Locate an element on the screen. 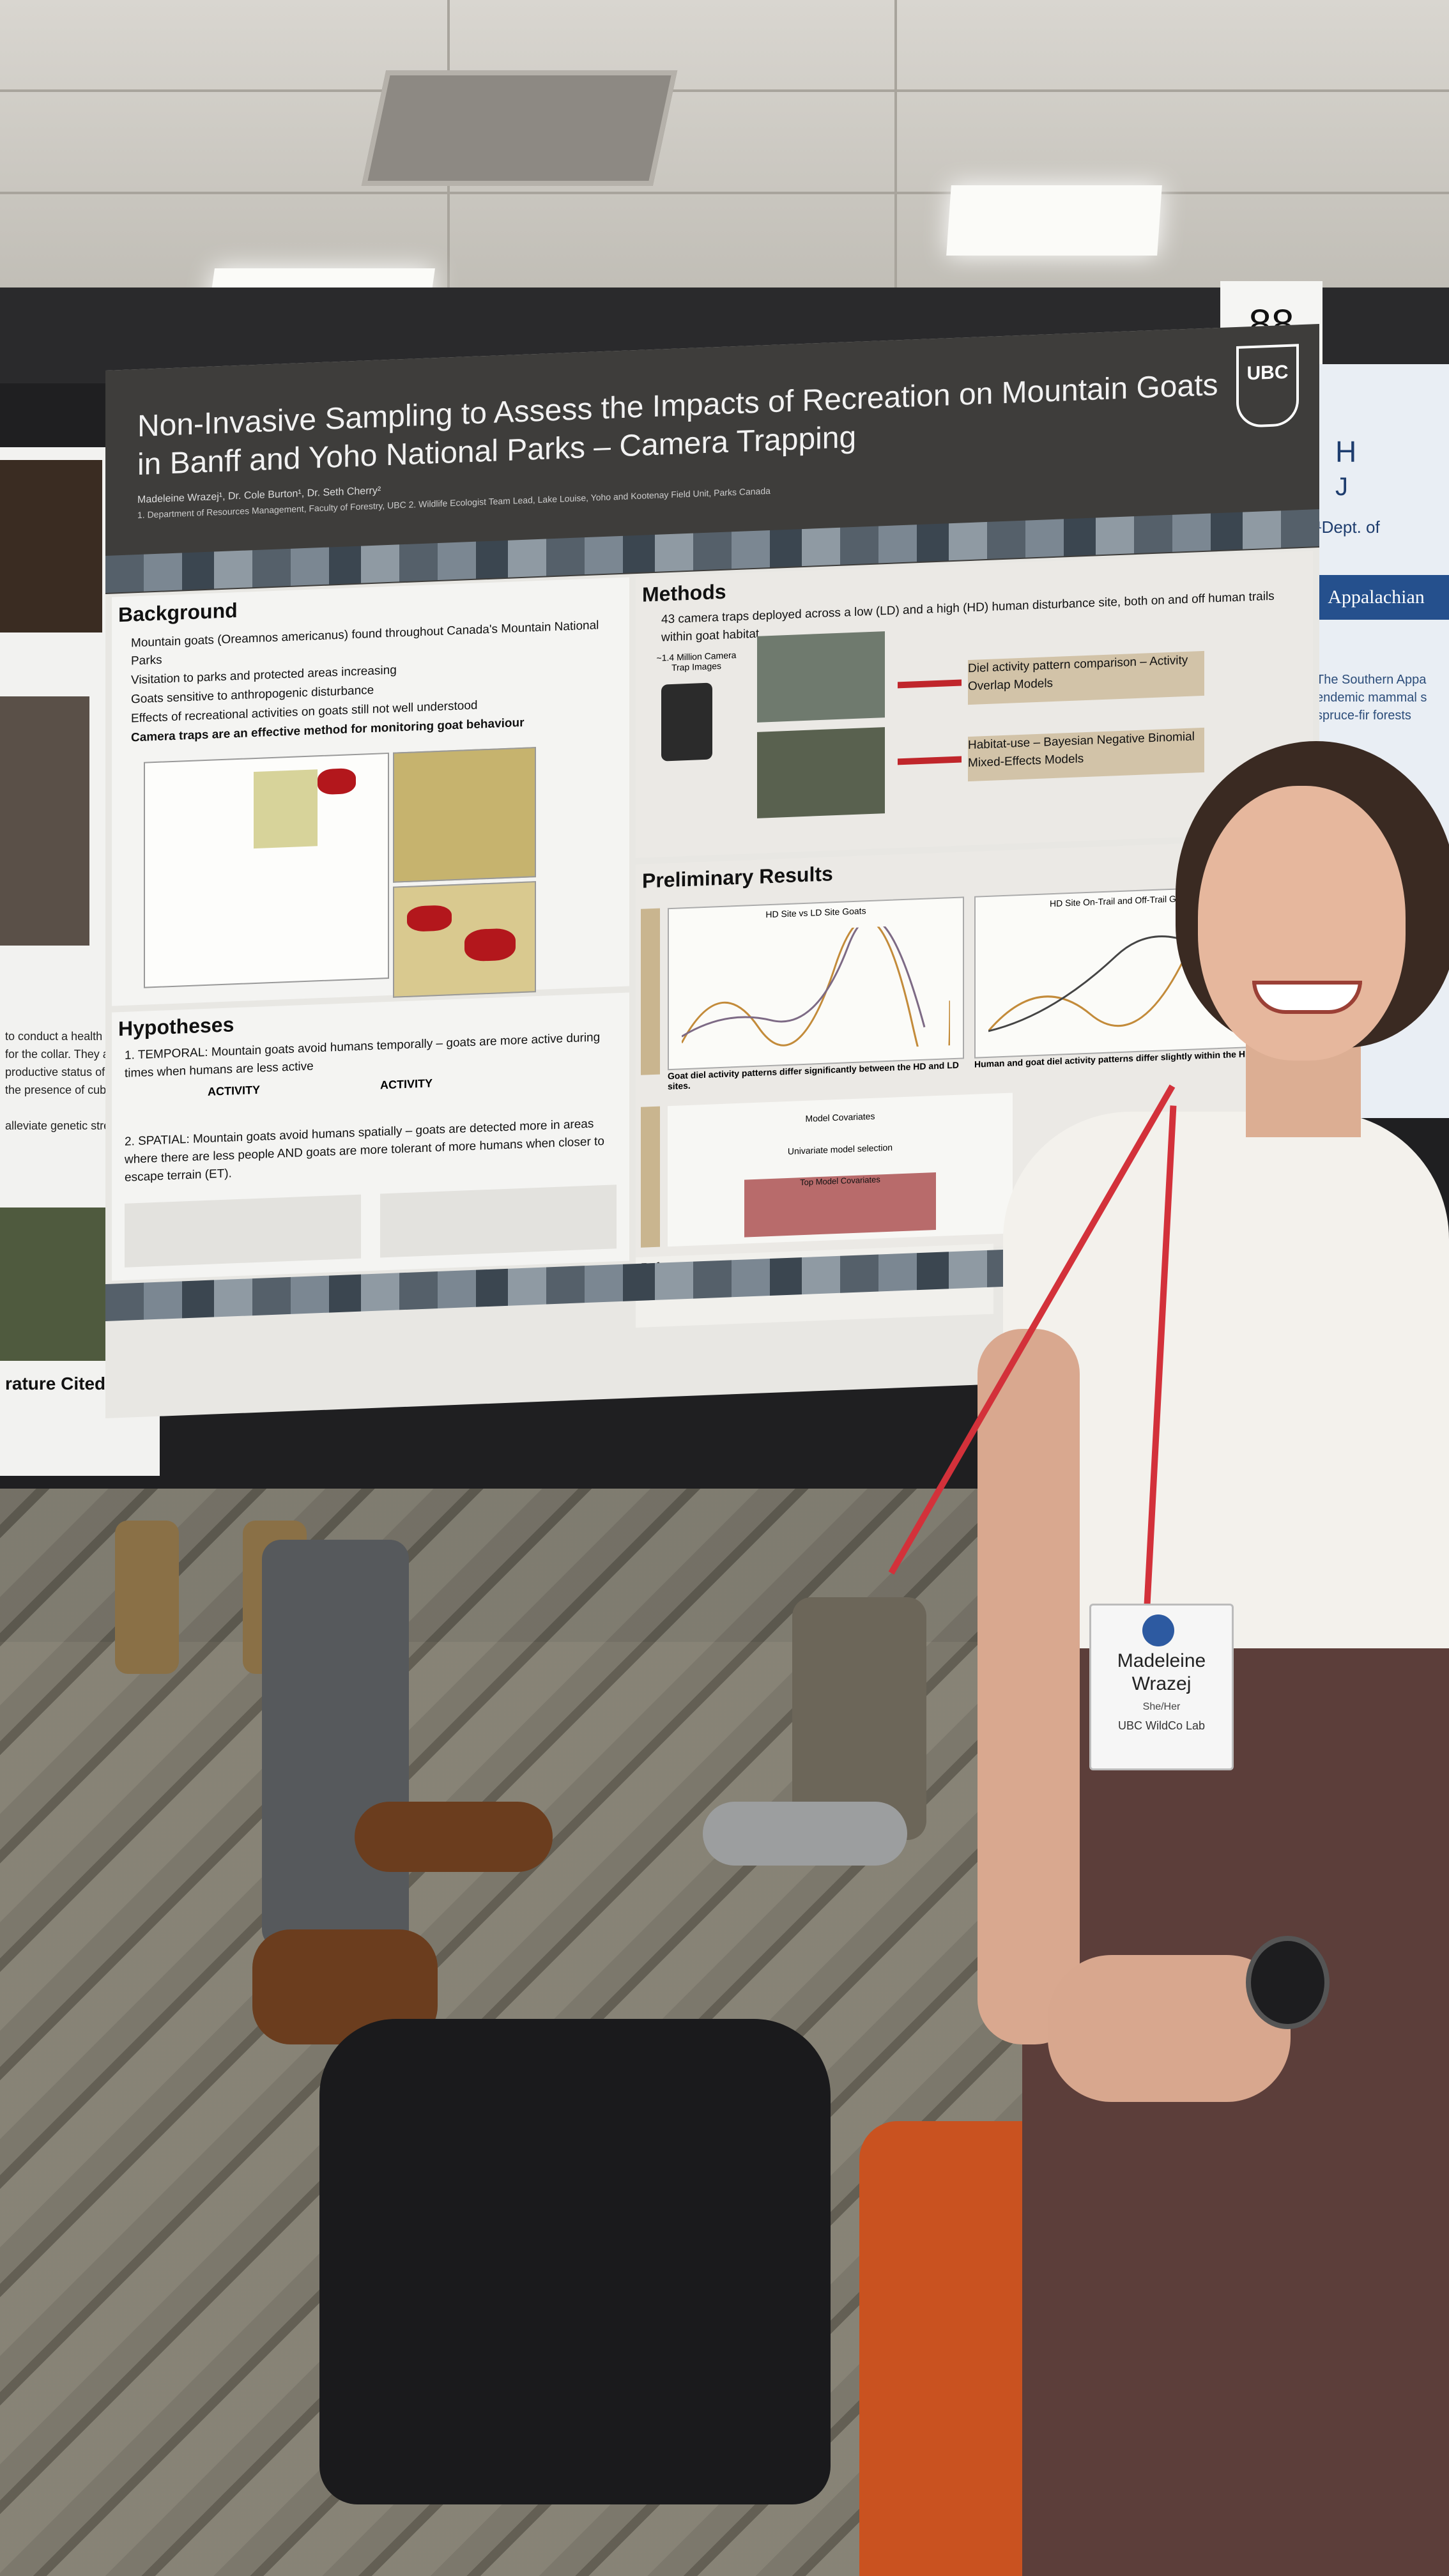  results-heading: Preliminary Results is located at coordinates (737, 877).